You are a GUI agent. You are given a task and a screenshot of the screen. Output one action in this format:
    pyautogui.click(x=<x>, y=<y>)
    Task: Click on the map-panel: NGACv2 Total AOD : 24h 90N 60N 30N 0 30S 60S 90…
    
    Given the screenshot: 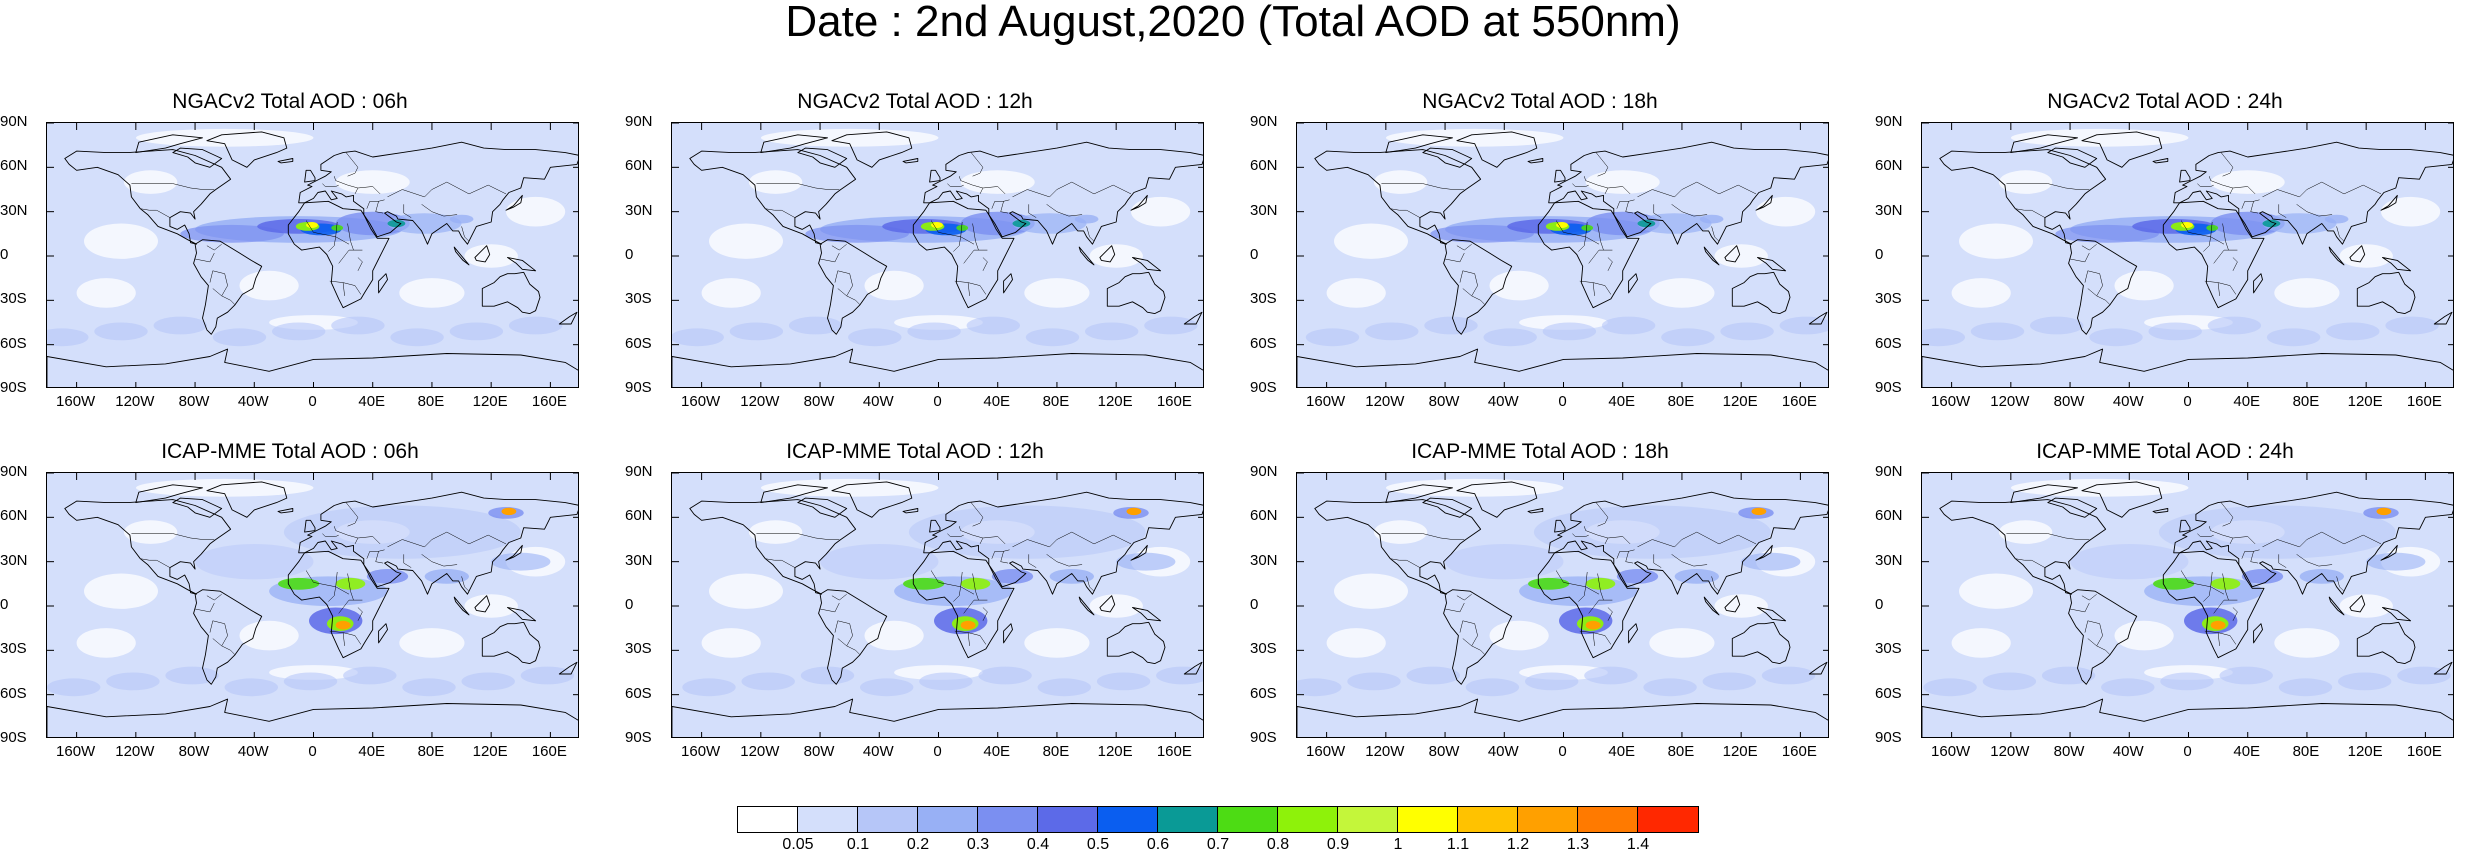 What is the action you would take?
    pyautogui.click(x=2165, y=250)
    